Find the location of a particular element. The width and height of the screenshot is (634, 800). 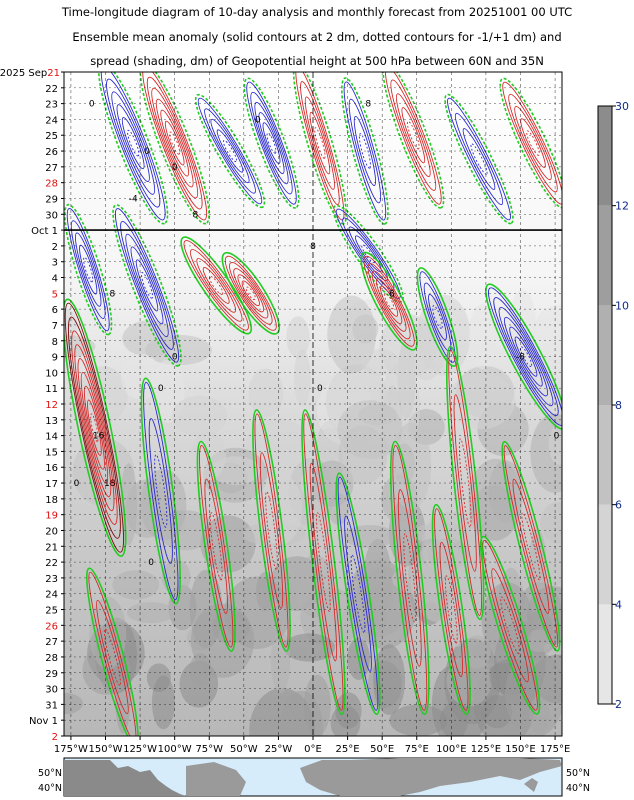

y-tick-label: 6 is located at coordinates (55, 310).